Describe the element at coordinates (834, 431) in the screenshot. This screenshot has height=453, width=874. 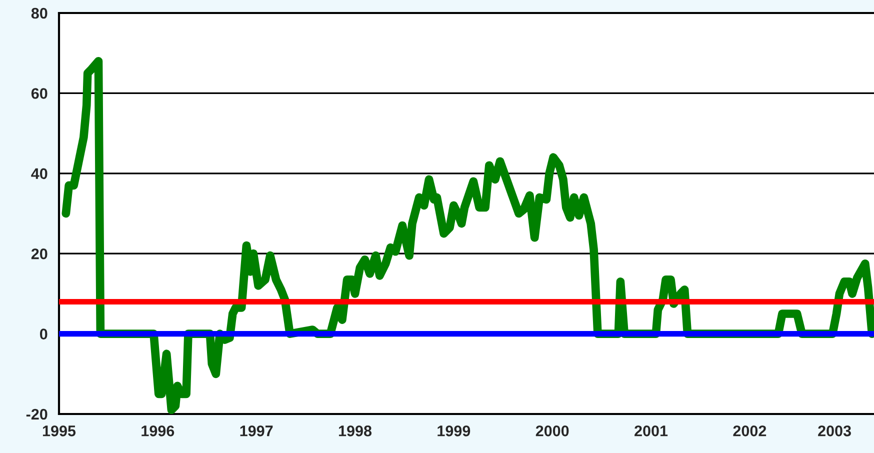
I see `x-tick-label: 2003` at that location.